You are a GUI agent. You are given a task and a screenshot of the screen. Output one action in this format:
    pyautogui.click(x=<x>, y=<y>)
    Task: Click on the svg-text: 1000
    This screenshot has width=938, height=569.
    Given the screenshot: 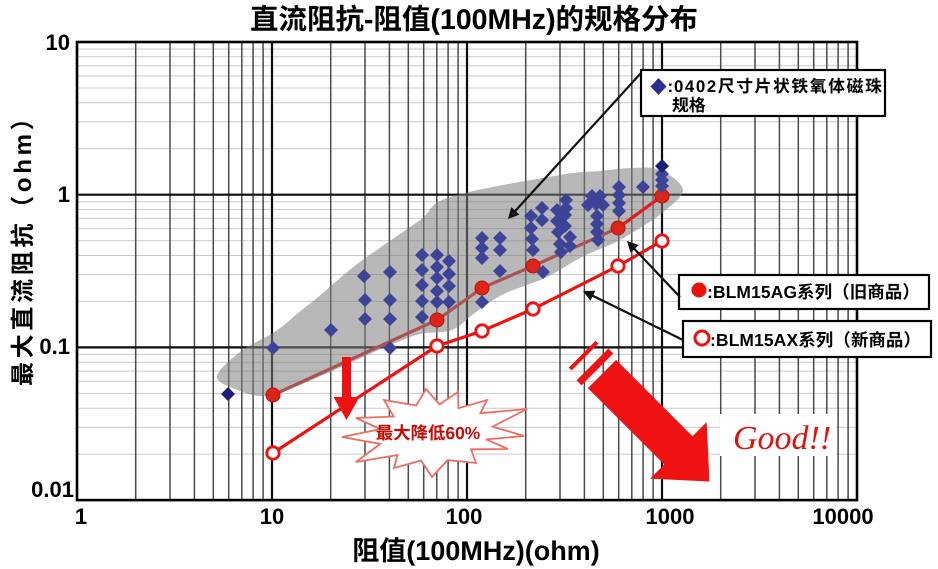 What is the action you would take?
    pyautogui.click(x=670, y=516)
    